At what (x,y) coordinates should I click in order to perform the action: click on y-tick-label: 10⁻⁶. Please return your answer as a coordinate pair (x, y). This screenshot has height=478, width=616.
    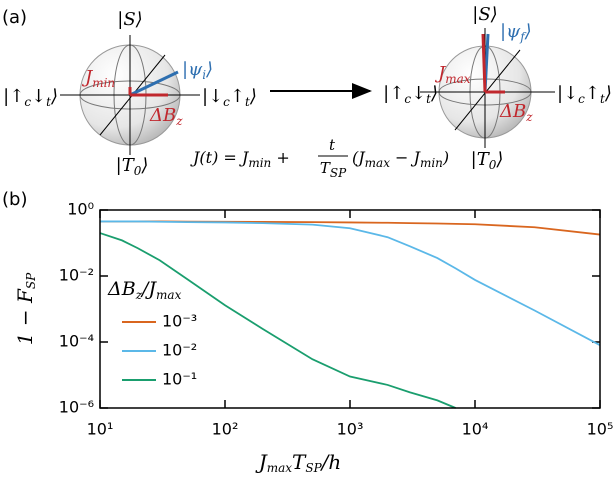
    Looking at the image, I should click on (76, 407).